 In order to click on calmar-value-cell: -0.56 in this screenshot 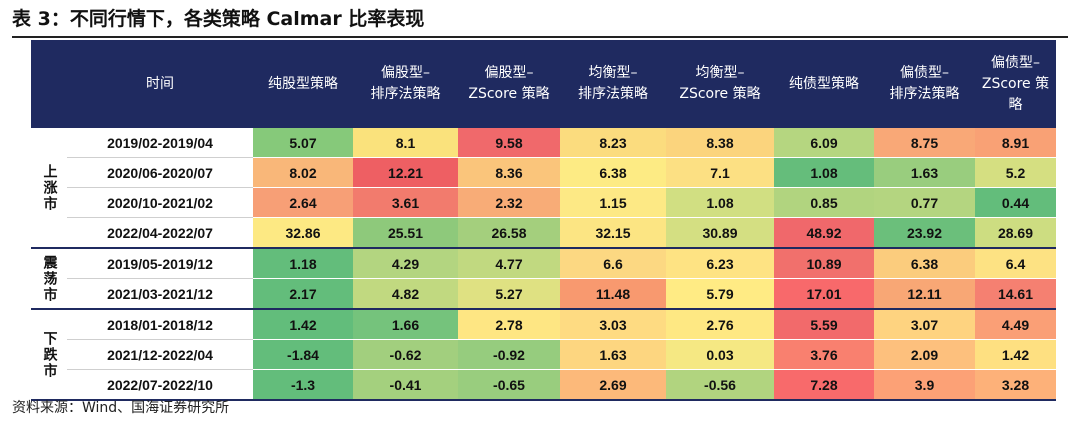, I will do `click(720, 385)`.